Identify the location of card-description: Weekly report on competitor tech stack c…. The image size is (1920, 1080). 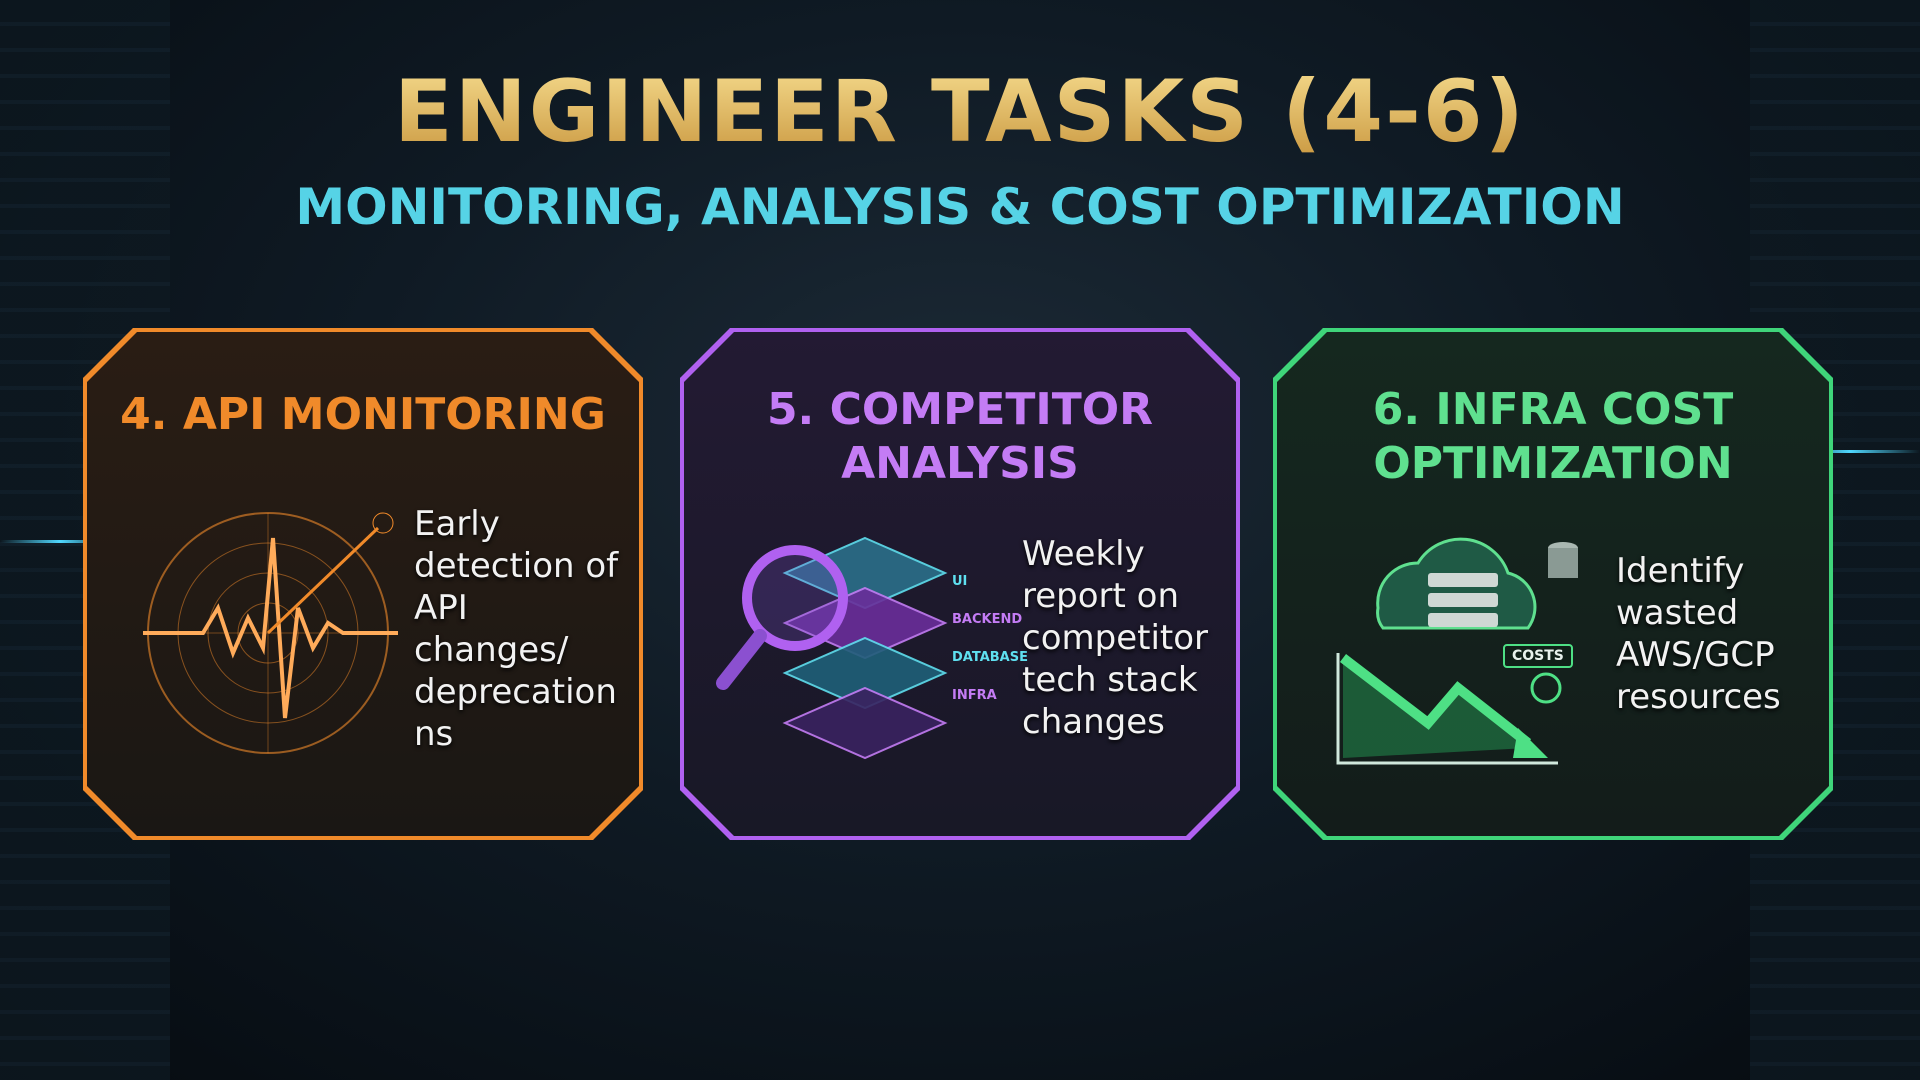
(1115, 638).